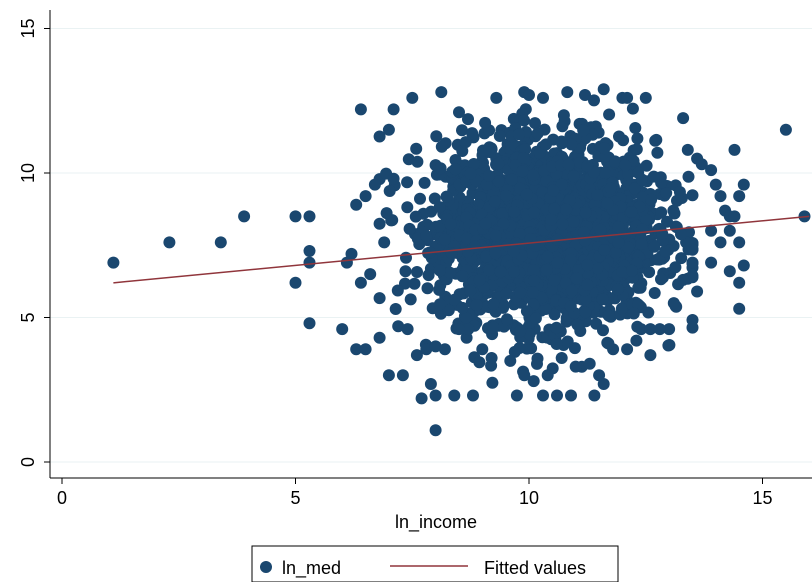  I want to click on fitted-line-layer, so click(461, 249).